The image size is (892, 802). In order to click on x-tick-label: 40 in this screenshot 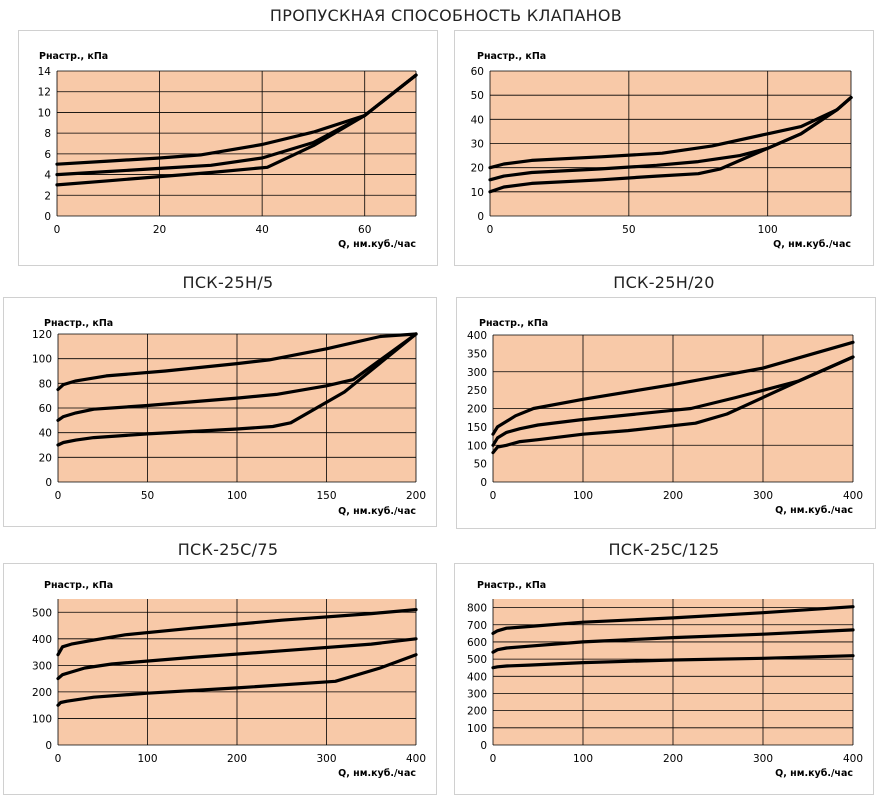, I will do `click(261, 230)`.